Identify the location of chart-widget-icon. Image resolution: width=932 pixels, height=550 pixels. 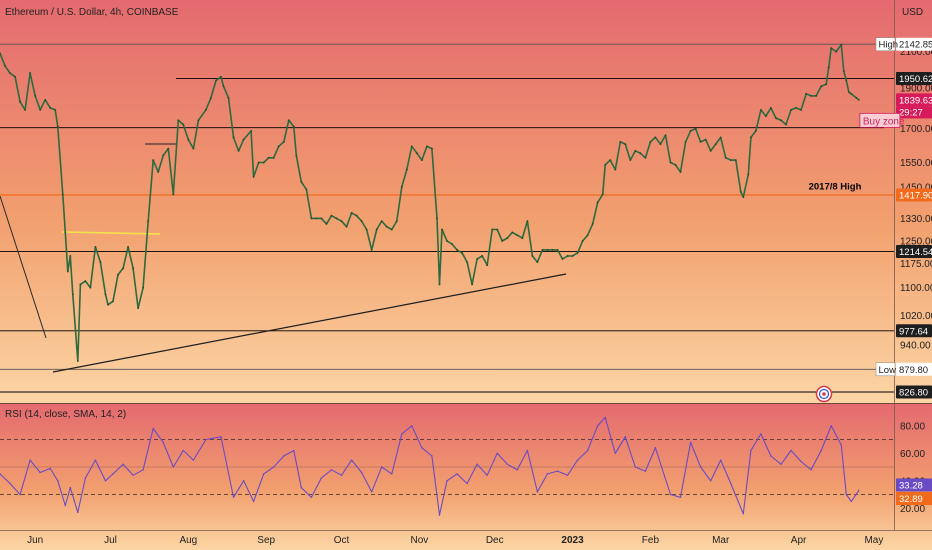
(824, 394).